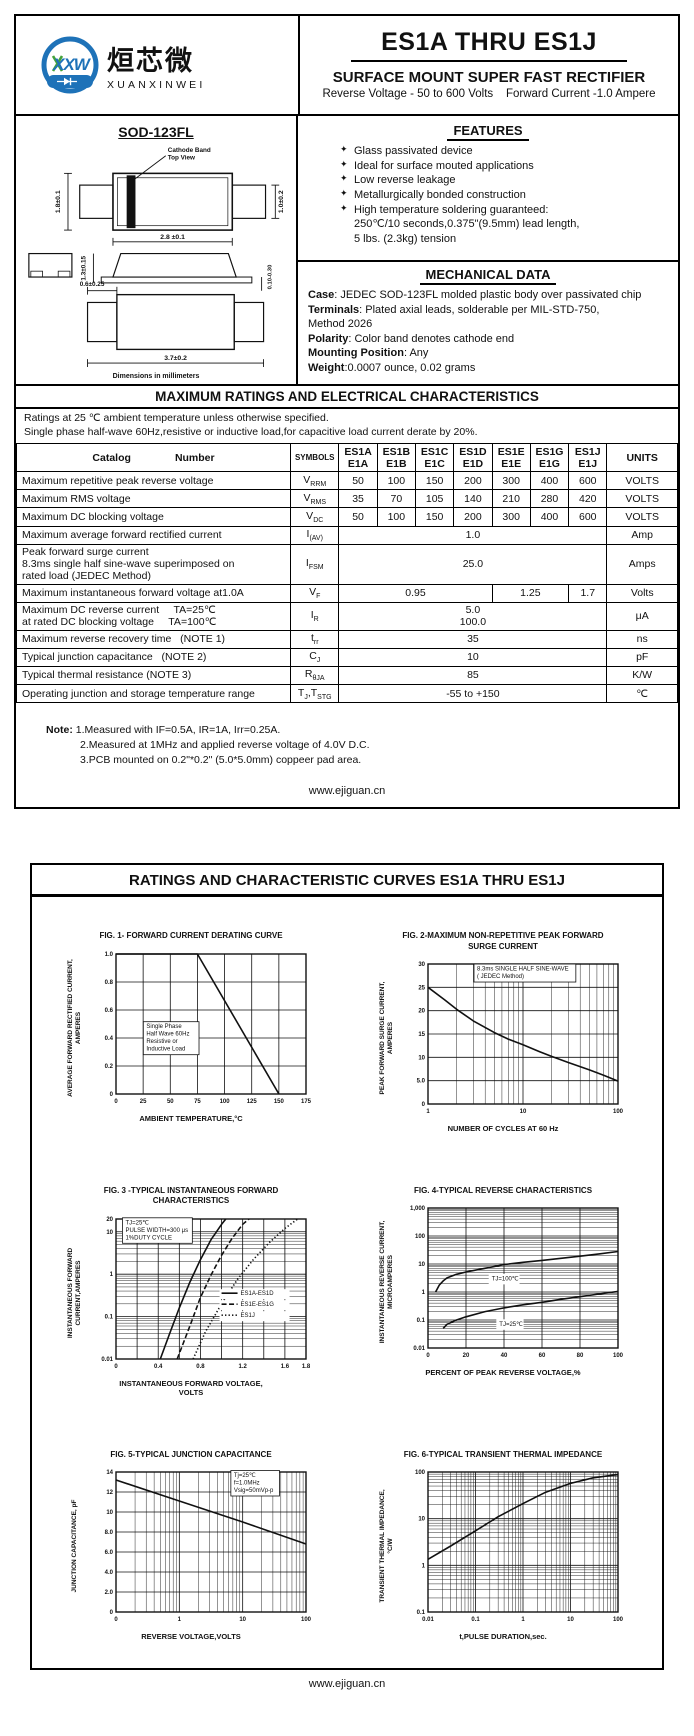 The width and height of the screenshot is (694, 1736). Describe the element at coordinates (109, 1553) in the screenshot. I see `chart-text: 6.0` at that location.